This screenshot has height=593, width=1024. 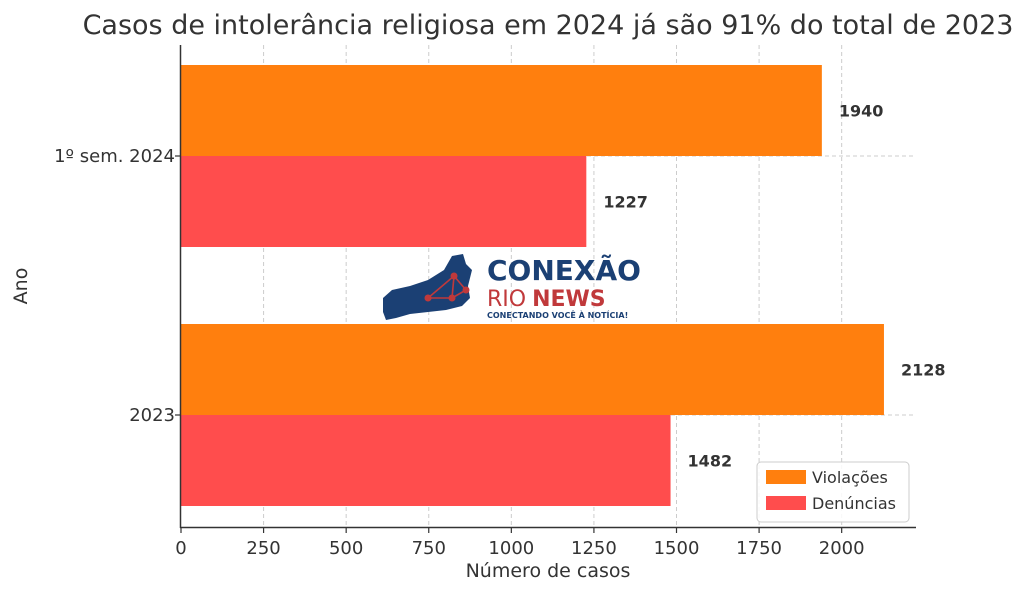 I want to click on x-tick-label: 1500, so click(x=677, y=548).